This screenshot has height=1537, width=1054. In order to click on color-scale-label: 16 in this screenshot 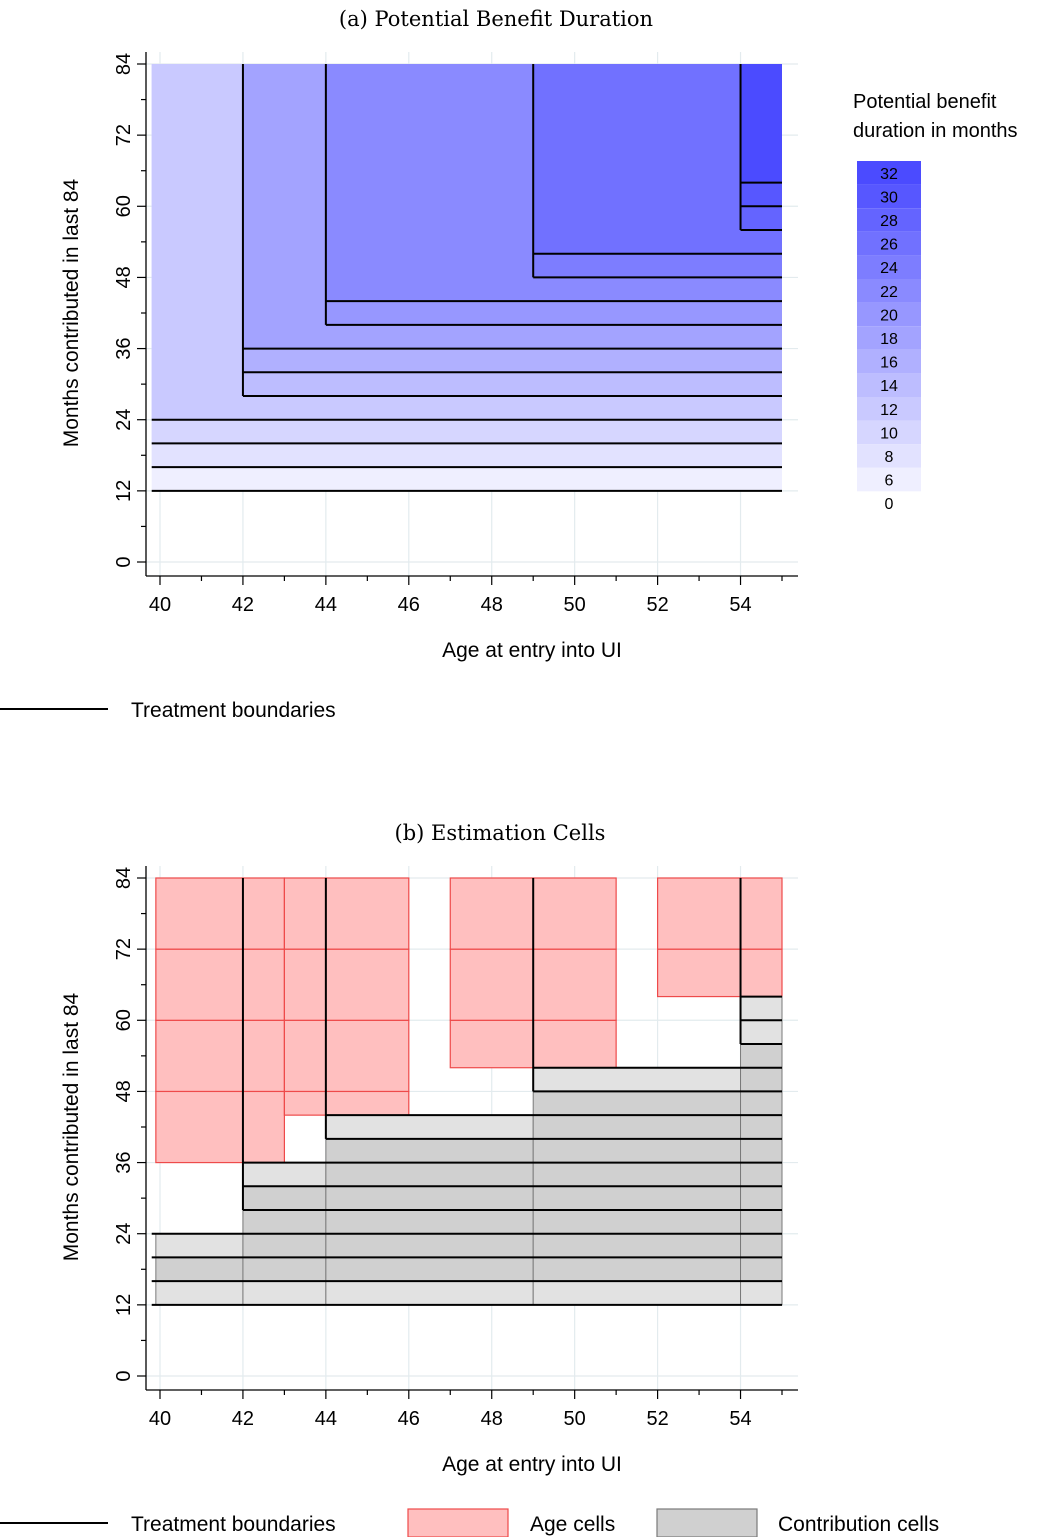, I will do `click(889, 363)`.